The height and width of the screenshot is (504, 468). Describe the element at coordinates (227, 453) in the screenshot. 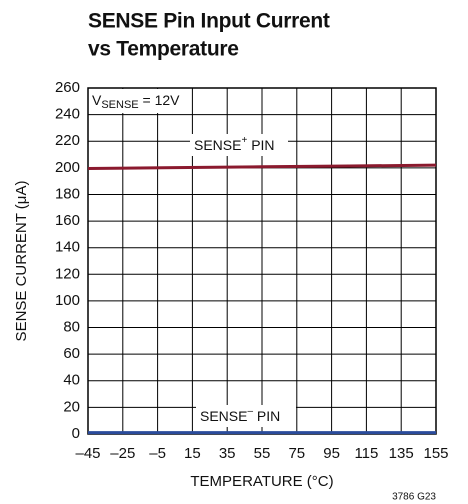

I see `x-tick-label: 35` at that location.